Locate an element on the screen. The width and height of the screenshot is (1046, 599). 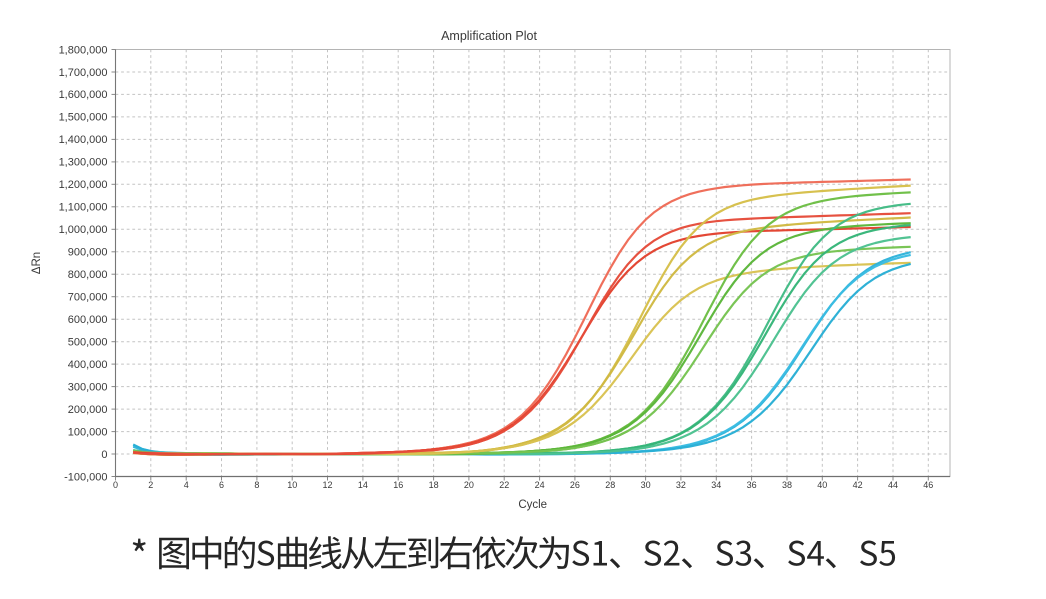
svg-text: 200,000 is located at coordinates (88, 410).